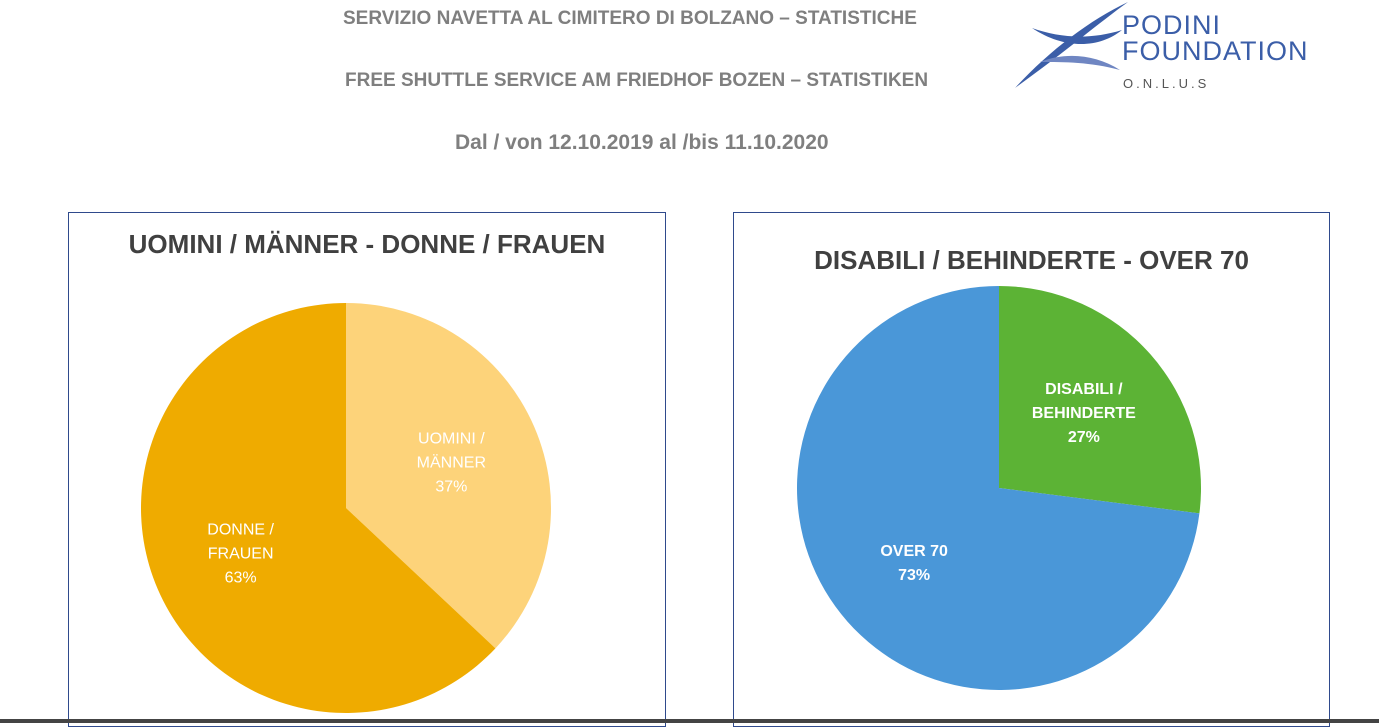 This screenshot has height=728, width=1379. What do you see at coordinates (240, 530) in the screenshot?
I see `pie-slice-name: DONNE /` at bounding box center [240, 530].